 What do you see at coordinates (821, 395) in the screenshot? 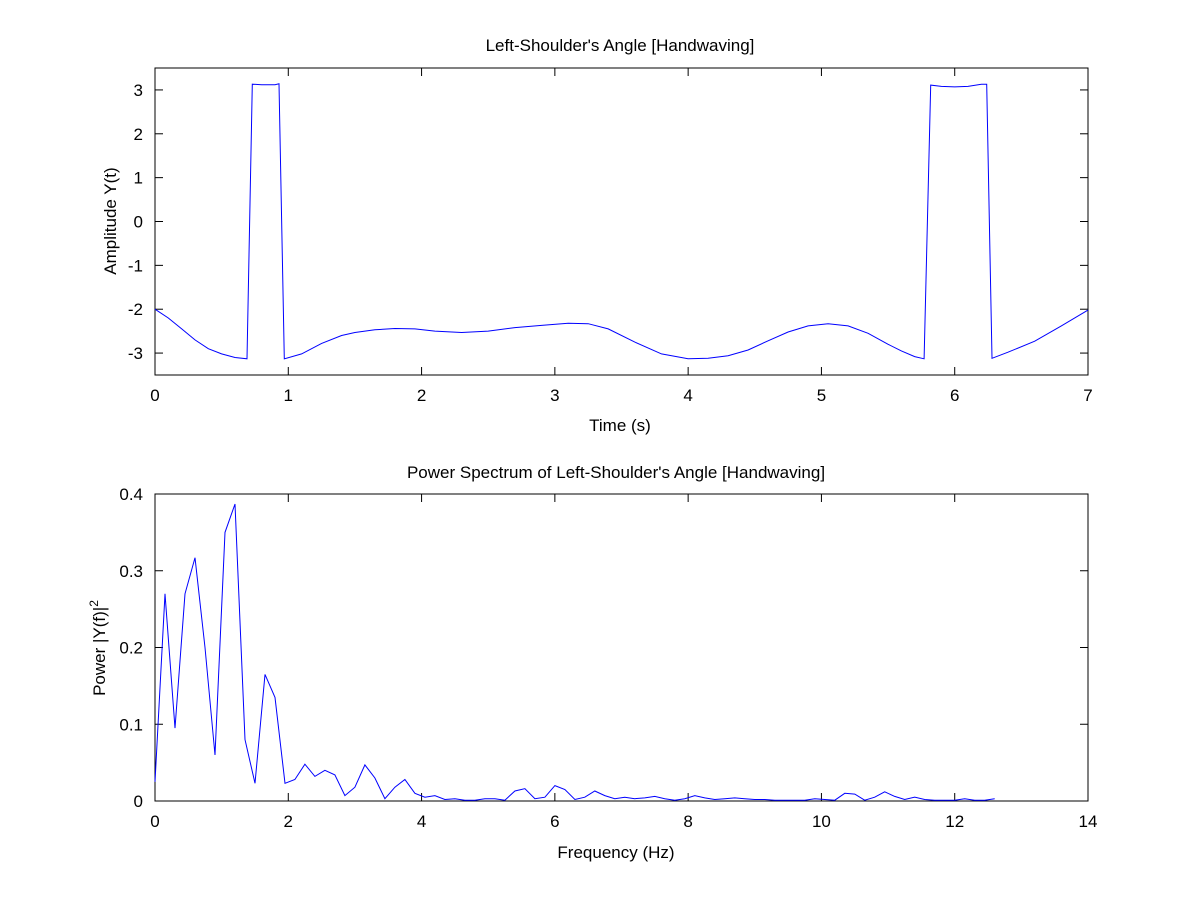
I see `x-tick-label: 5` at bounding box center [821, 395].